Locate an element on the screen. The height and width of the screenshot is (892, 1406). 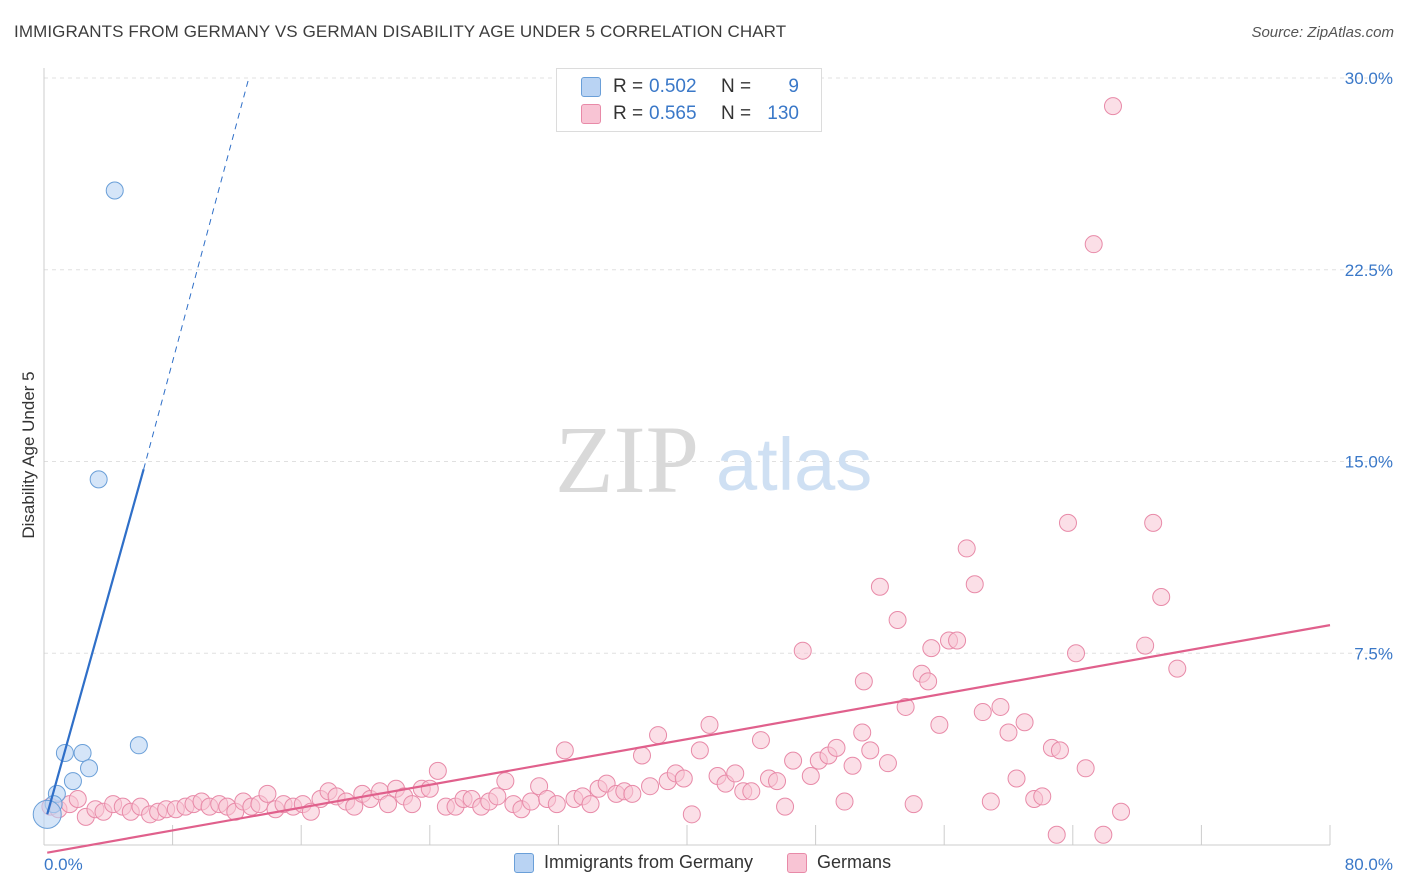
legend-r-value: 0.502 is located at coordinates (673, 86).